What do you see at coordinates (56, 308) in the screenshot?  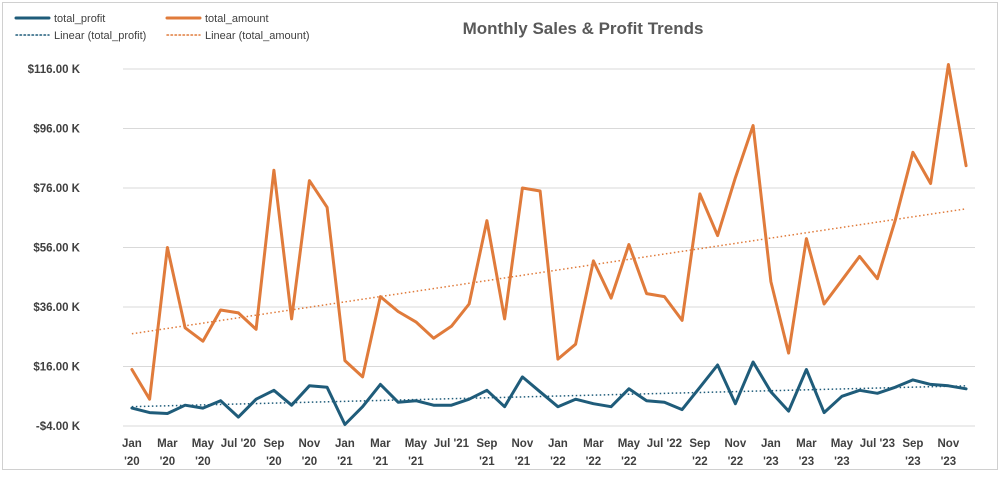 I see `y-tick-label: $36.00 K` at bounding box center [56, 308].